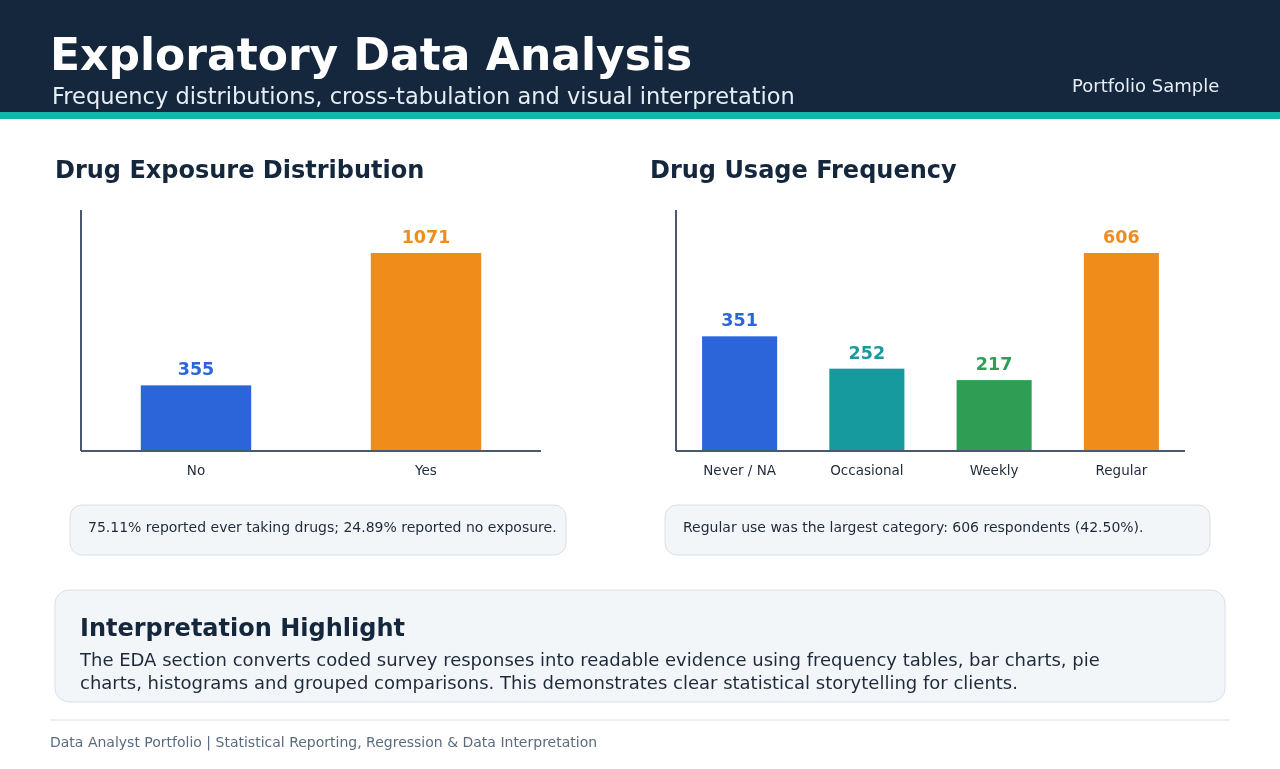 Image resolution: width=1280 pixels, height=769 pixels. I want to click on x-tick-label: No, so click(196, 470).